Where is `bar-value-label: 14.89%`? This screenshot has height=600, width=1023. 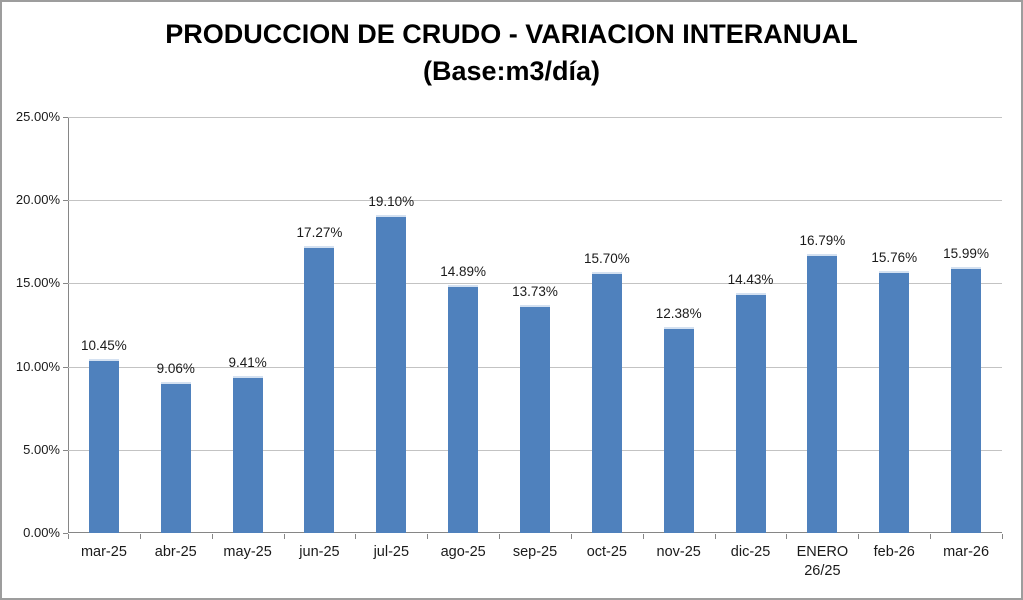
bar-value-label: 14.89% is located at coordinates (463, 272).